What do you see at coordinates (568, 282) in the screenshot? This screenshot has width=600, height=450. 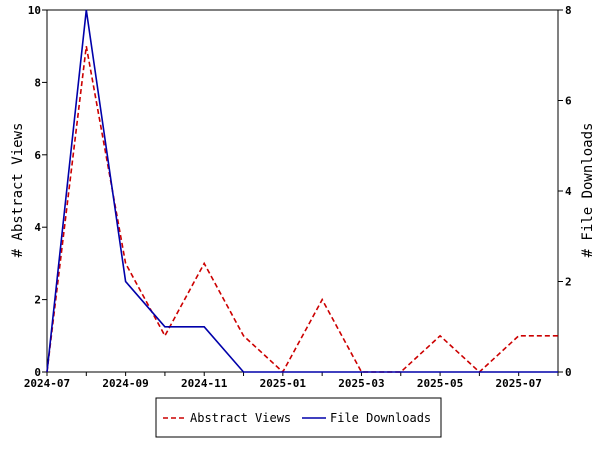 I see `y-tick-label-right-2: 2` at bounding box center [568, 282].